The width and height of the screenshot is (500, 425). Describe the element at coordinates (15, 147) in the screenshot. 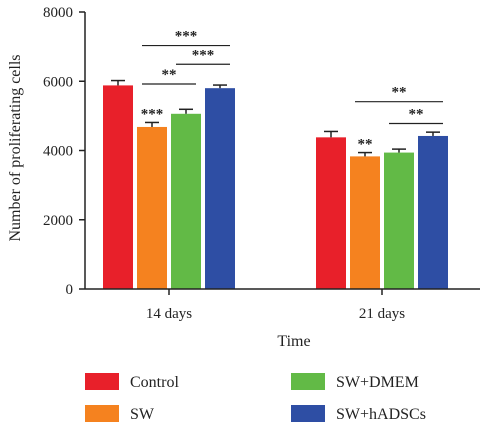

I see `y-axis-label: Number of proliferating cells` at that location.